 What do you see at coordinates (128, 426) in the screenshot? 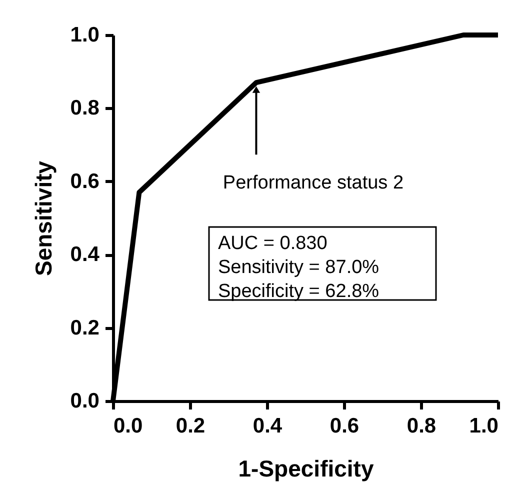
I see `x-tick-label: 0.0` at bounding box center [128, 426].